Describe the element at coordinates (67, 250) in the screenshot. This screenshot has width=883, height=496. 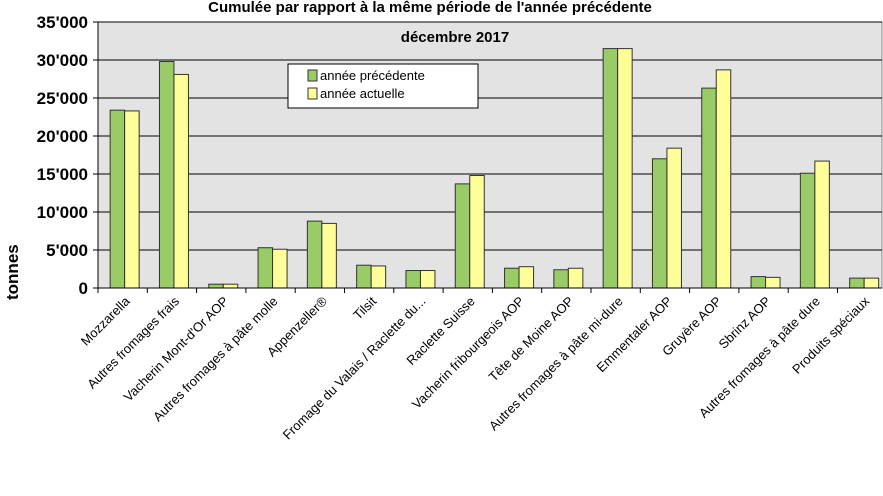
I see `y-tick-label: 5'000` at that location.